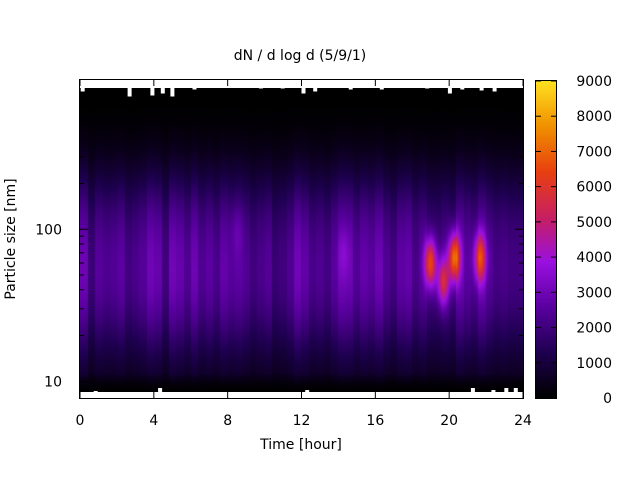  Describe the element at coordinates (594, 188) in the screenshot. I see `colorbar-tick-label: 6000` at that location.